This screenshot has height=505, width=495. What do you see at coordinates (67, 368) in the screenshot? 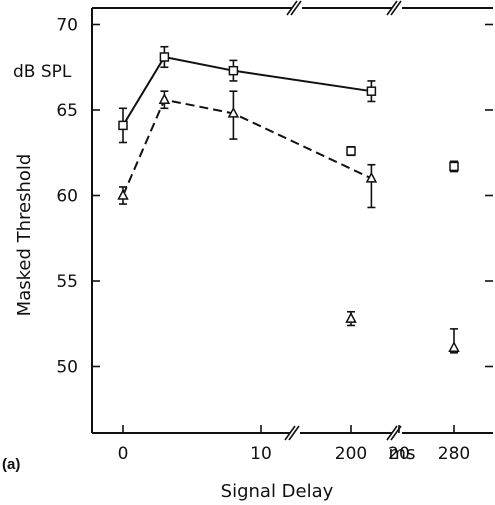
I see `y-tick-label: 50` at bounding box center [67, 368].